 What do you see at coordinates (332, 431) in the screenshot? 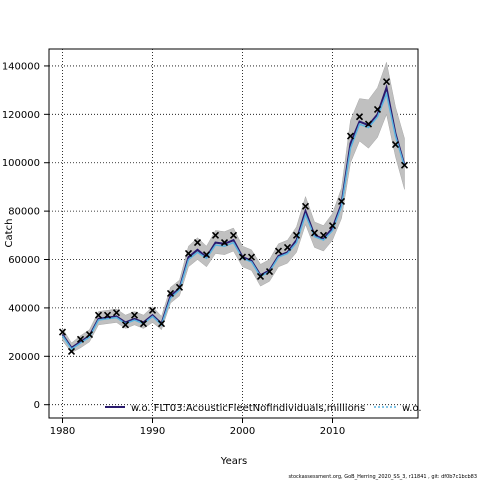
I see `x-tick-label: 2010` at bounding box center [332, 431].